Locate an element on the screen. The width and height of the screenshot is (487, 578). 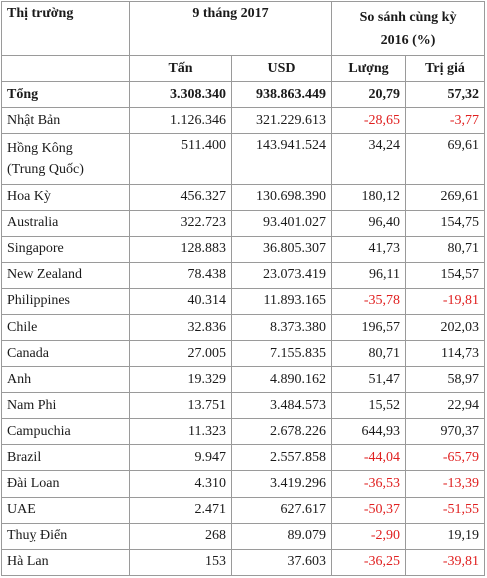
country-name: Philippines is located at coordinates (65, 301).